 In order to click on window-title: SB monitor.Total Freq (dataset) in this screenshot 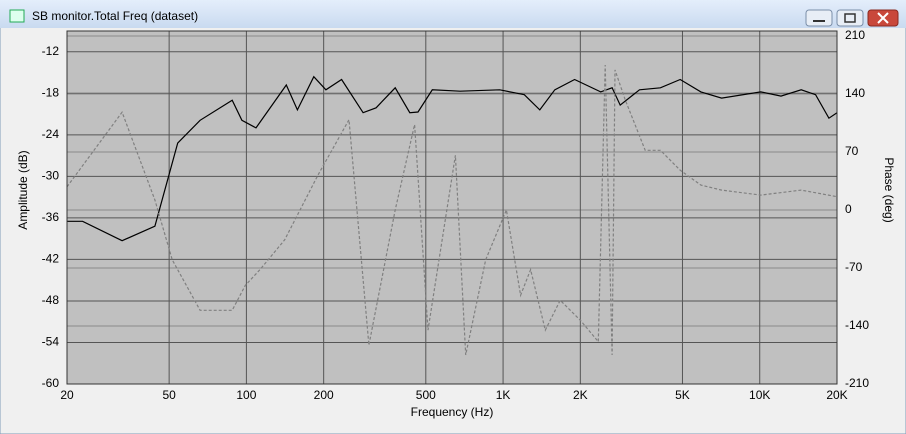, I will do `click(115, 16)`.